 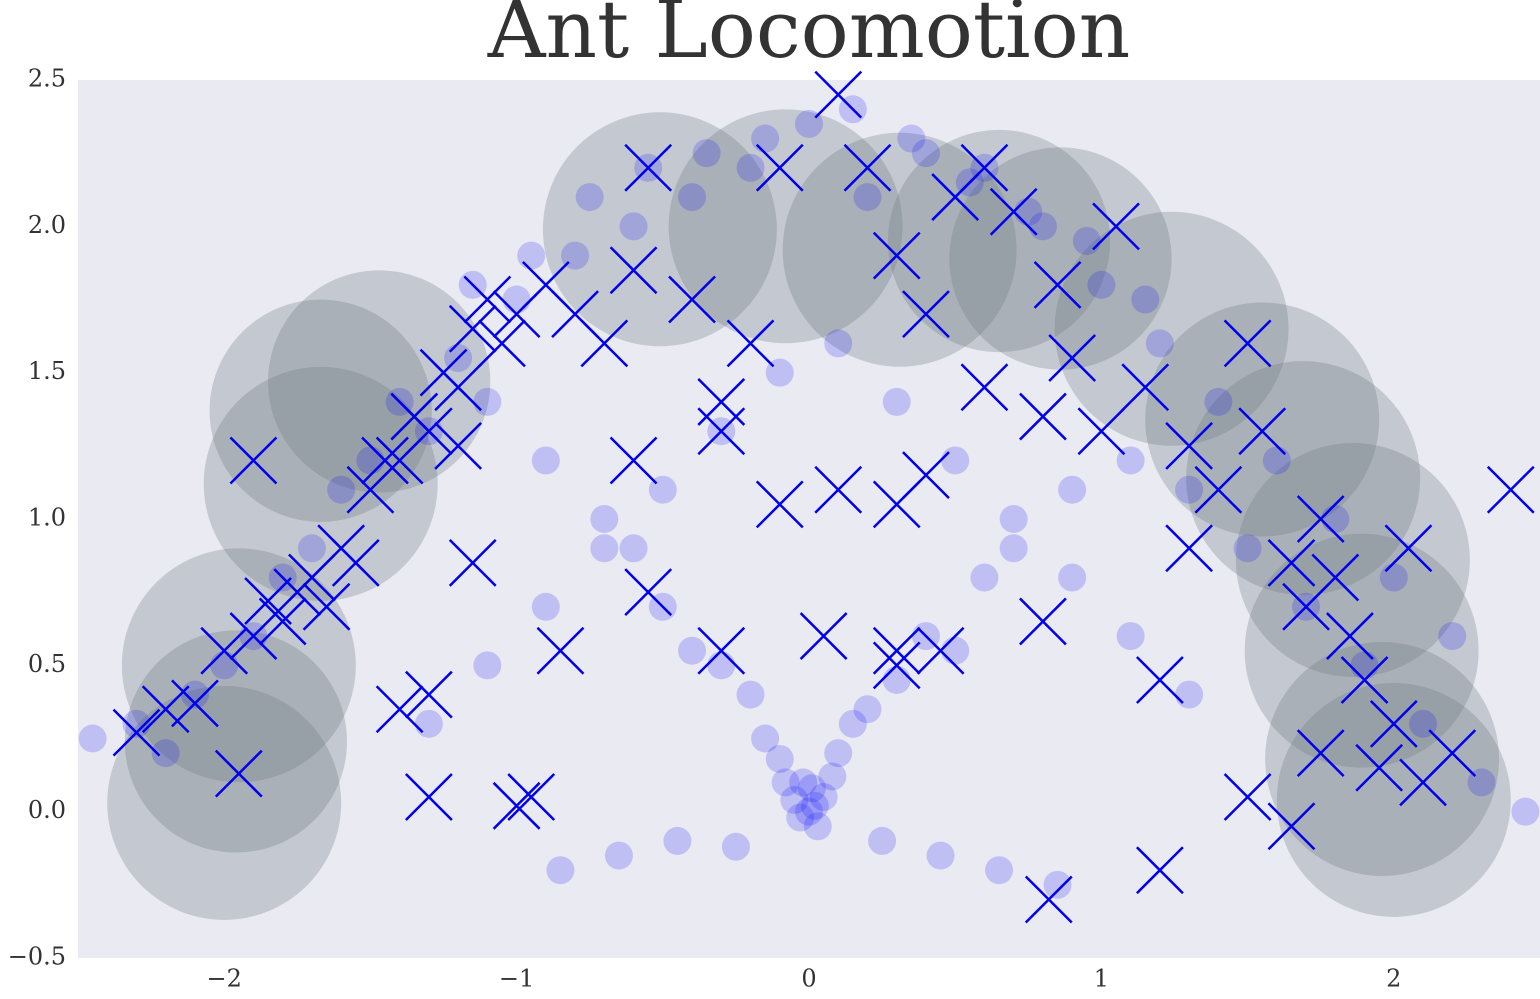 I want to click on x-tick-label: −1, so click(x=516, y=979).